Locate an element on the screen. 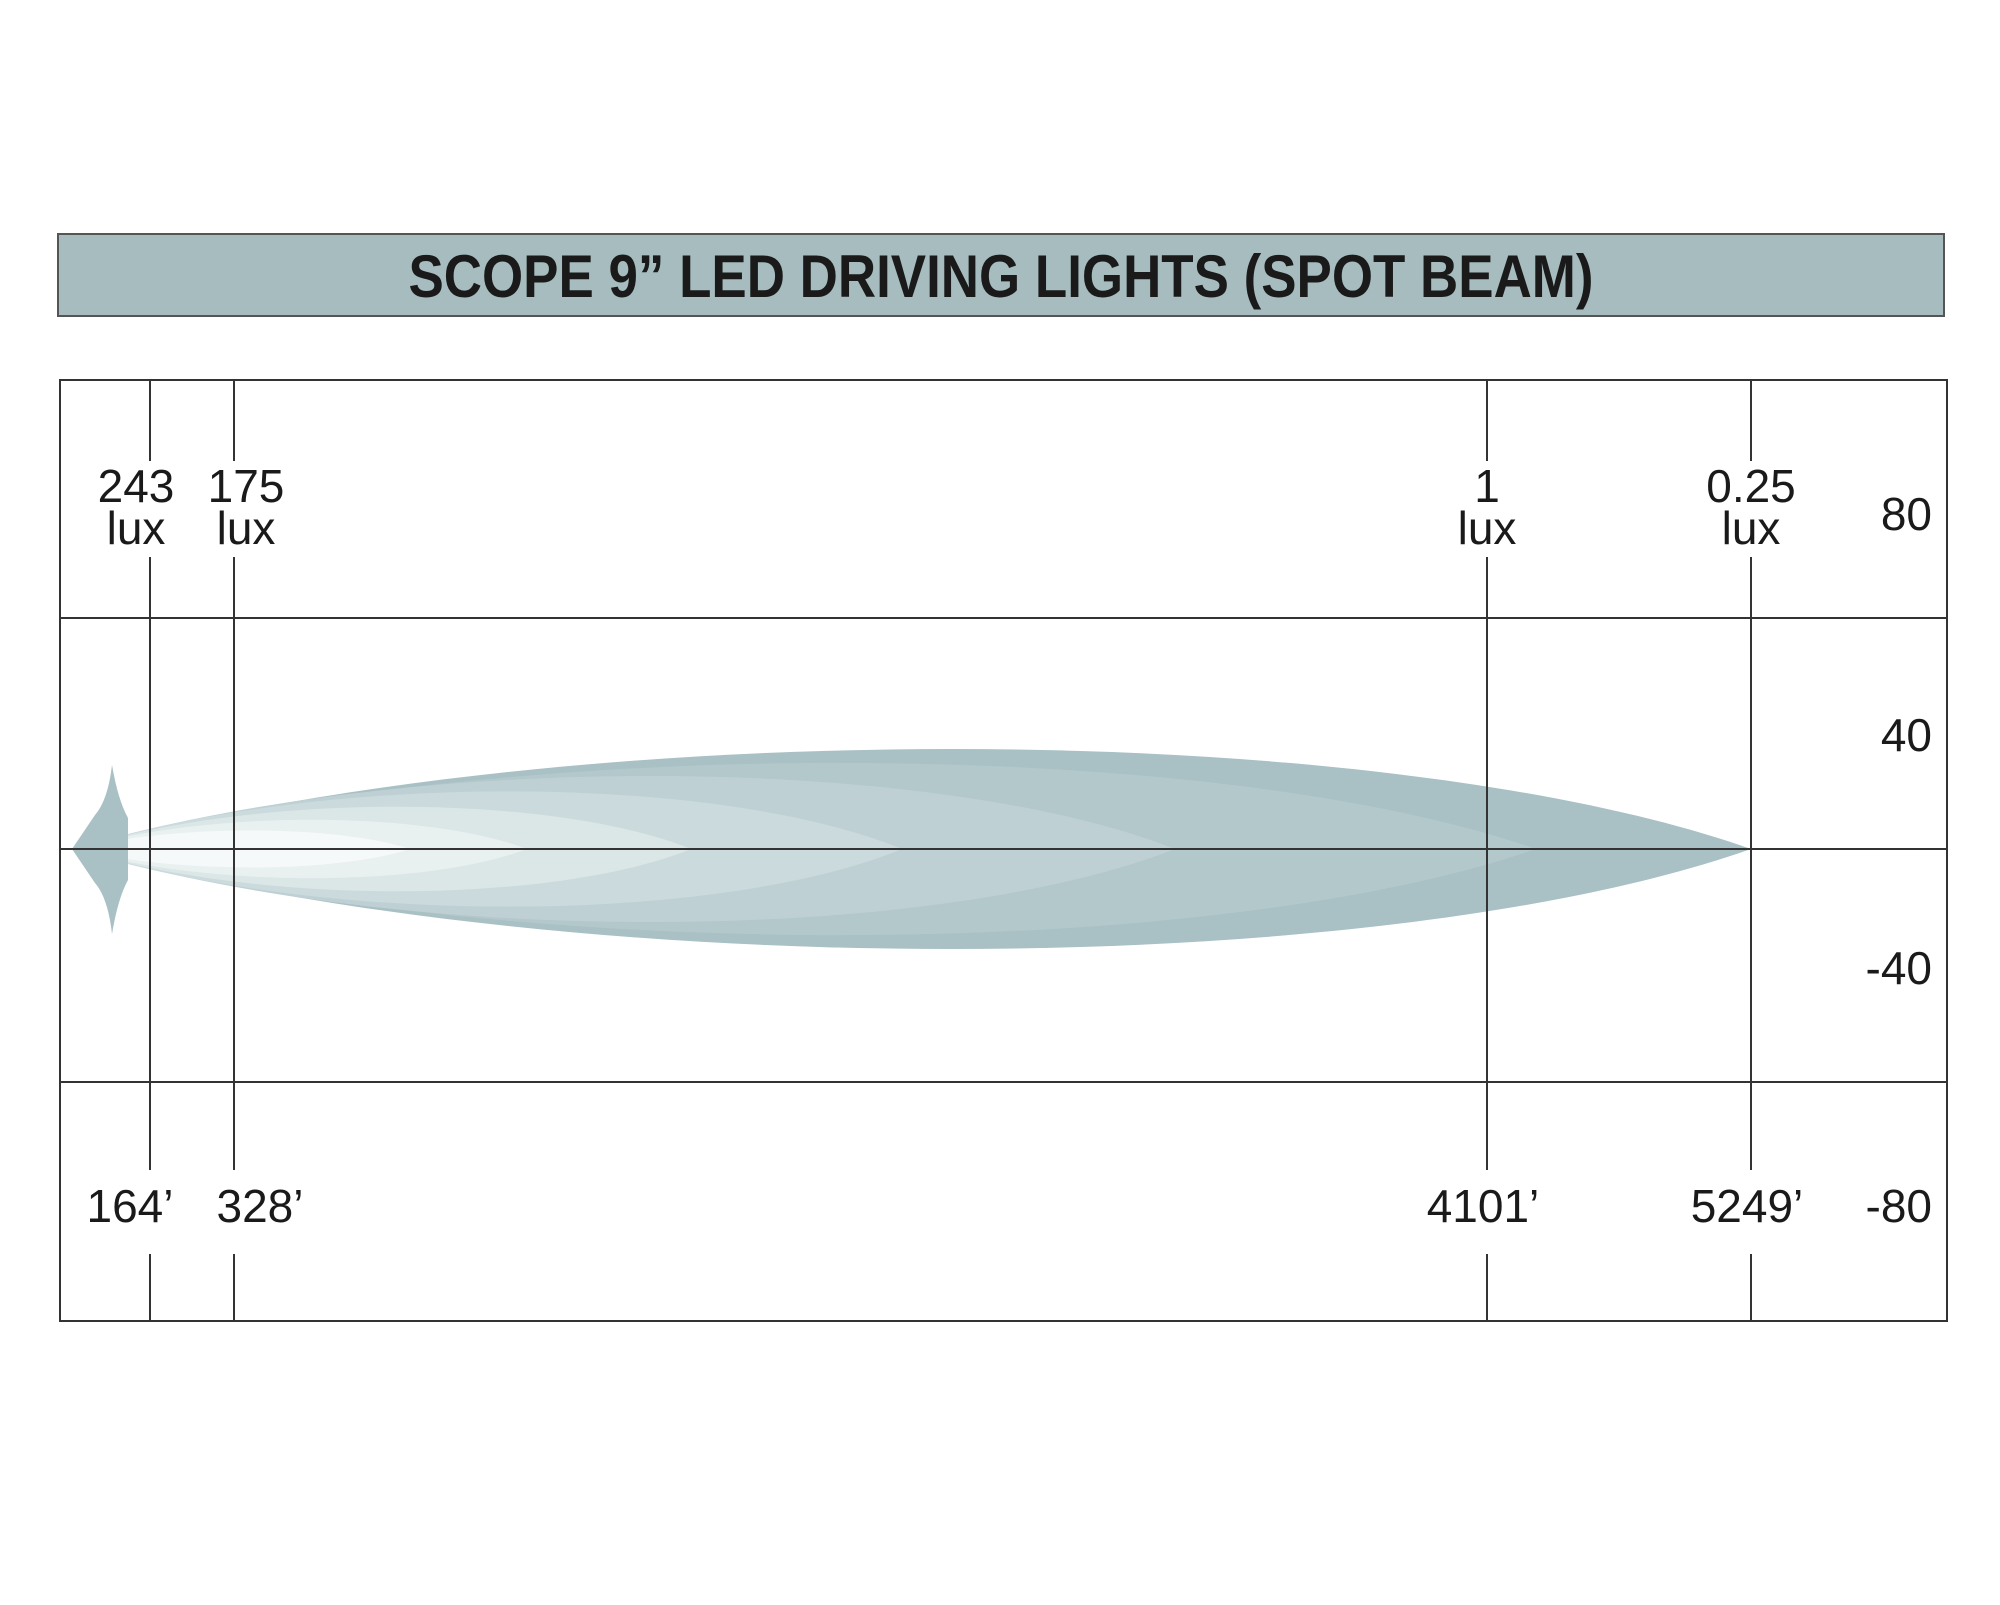 The image size is (2000, 1605). title: SCOPE 9” LED DRIVING LIGHTS (SPOT BEAM) is located at coordinates (1001, 276).